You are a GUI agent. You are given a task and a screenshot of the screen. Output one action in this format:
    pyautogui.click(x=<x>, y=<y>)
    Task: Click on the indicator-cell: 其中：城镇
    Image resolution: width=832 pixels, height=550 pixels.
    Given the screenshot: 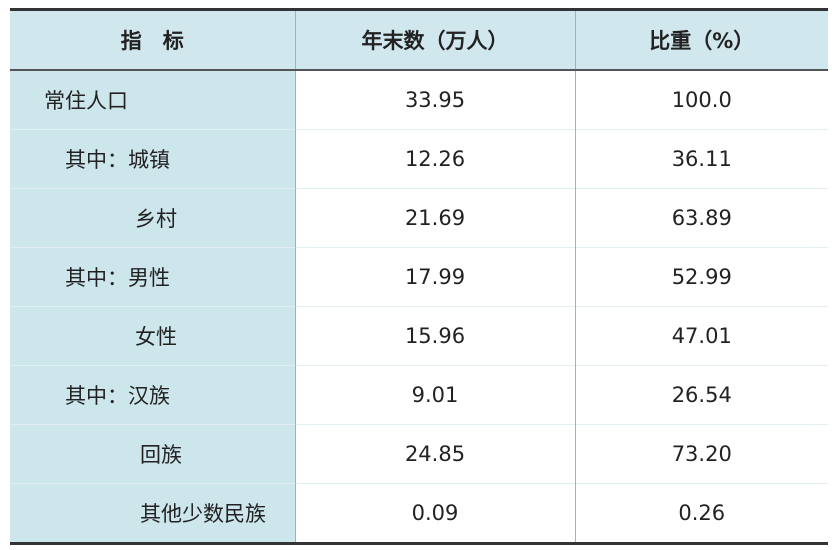 What is the action you would take?
    pyautogui.click(x=153, y=159)
    